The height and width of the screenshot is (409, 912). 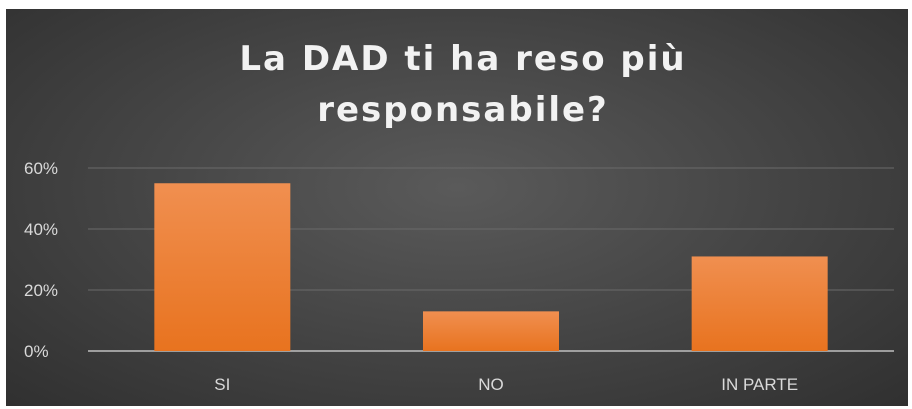 What do you see at coordinates (36, 351) in the screenshot?
I see `y-tick-label: 0%` at bounding box center [36, 351].